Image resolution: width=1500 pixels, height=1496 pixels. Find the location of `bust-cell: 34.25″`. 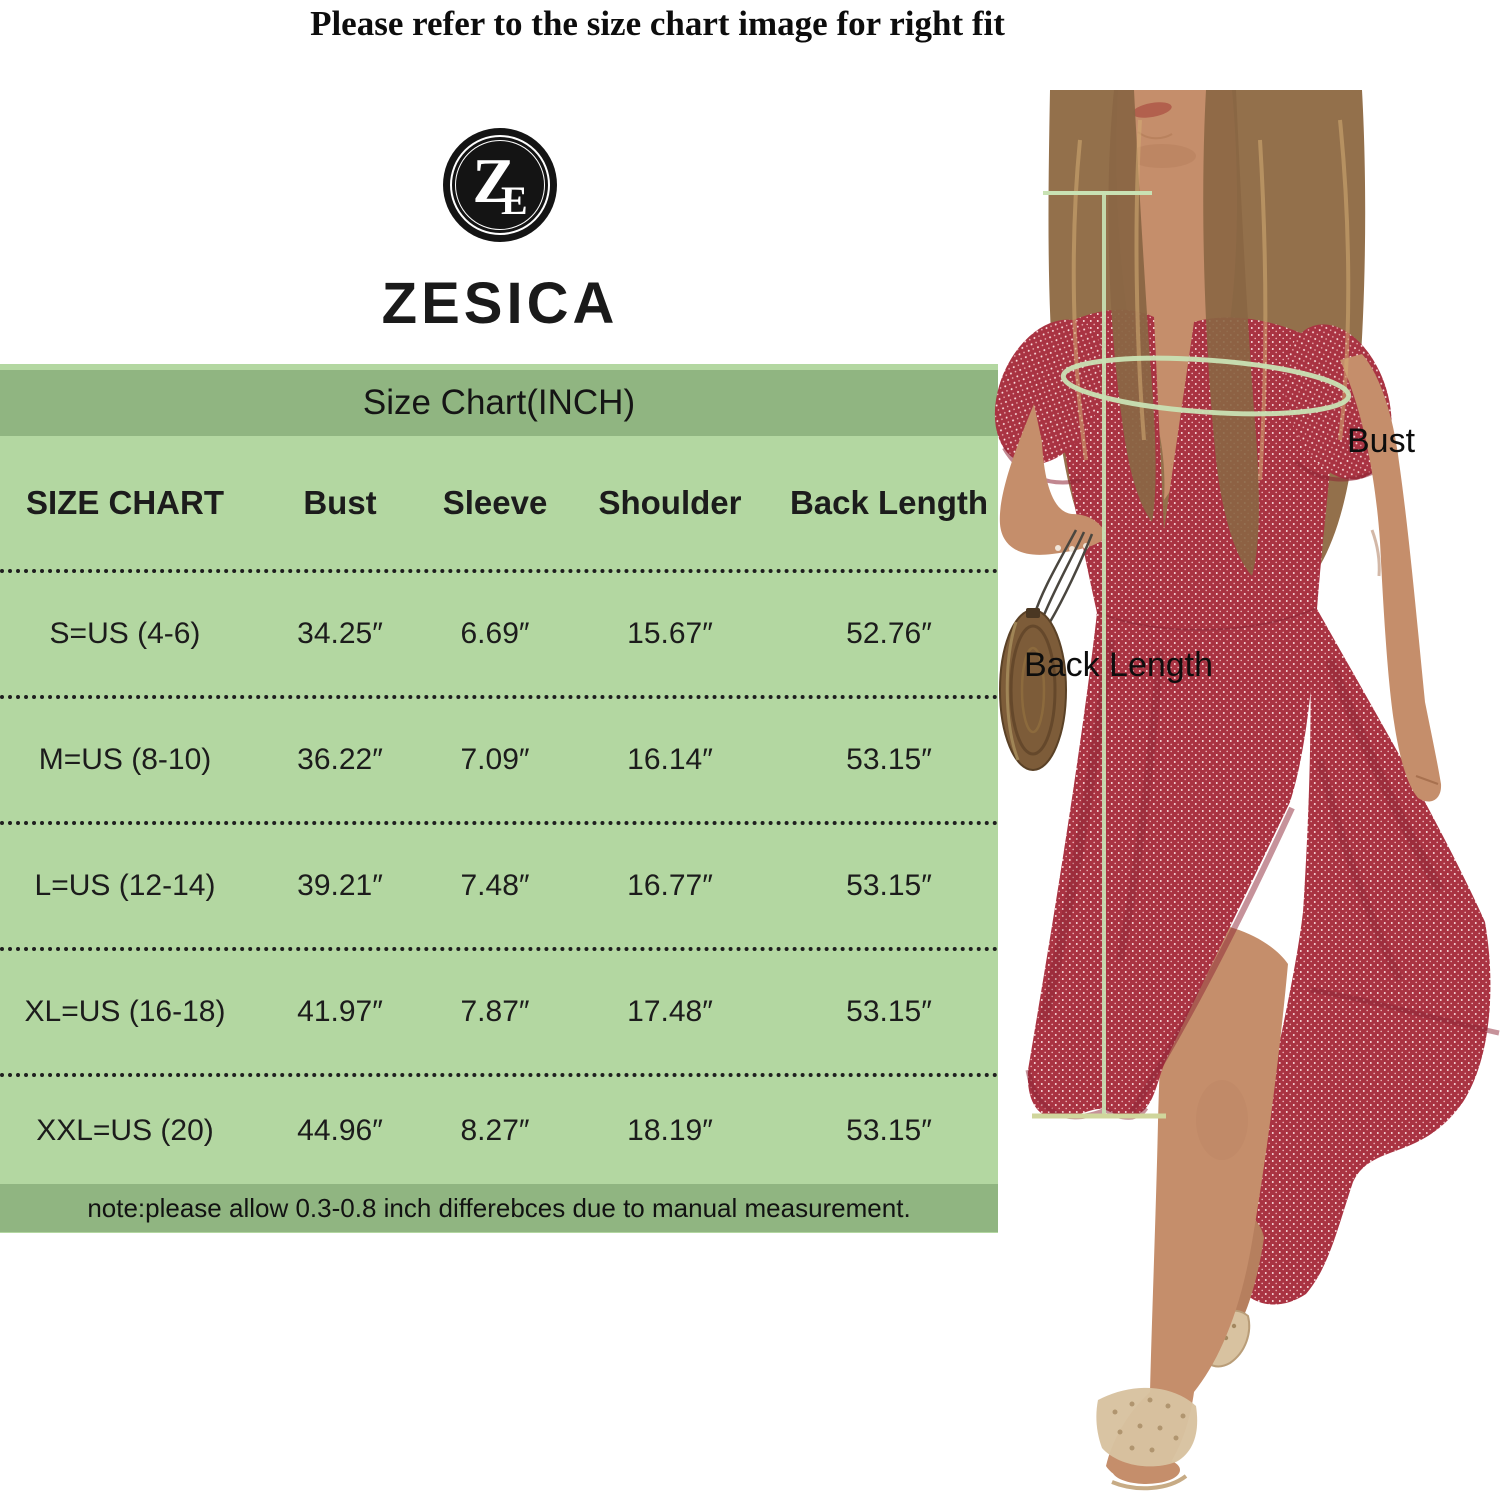

bust-cell: 34.25″ is located at coordinates (340, 633).